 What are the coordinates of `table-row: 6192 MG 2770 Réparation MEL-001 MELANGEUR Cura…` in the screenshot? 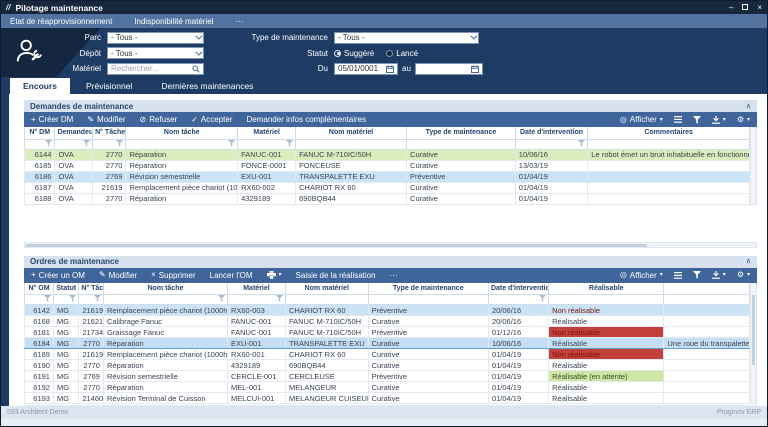 It's located at (387, 387).